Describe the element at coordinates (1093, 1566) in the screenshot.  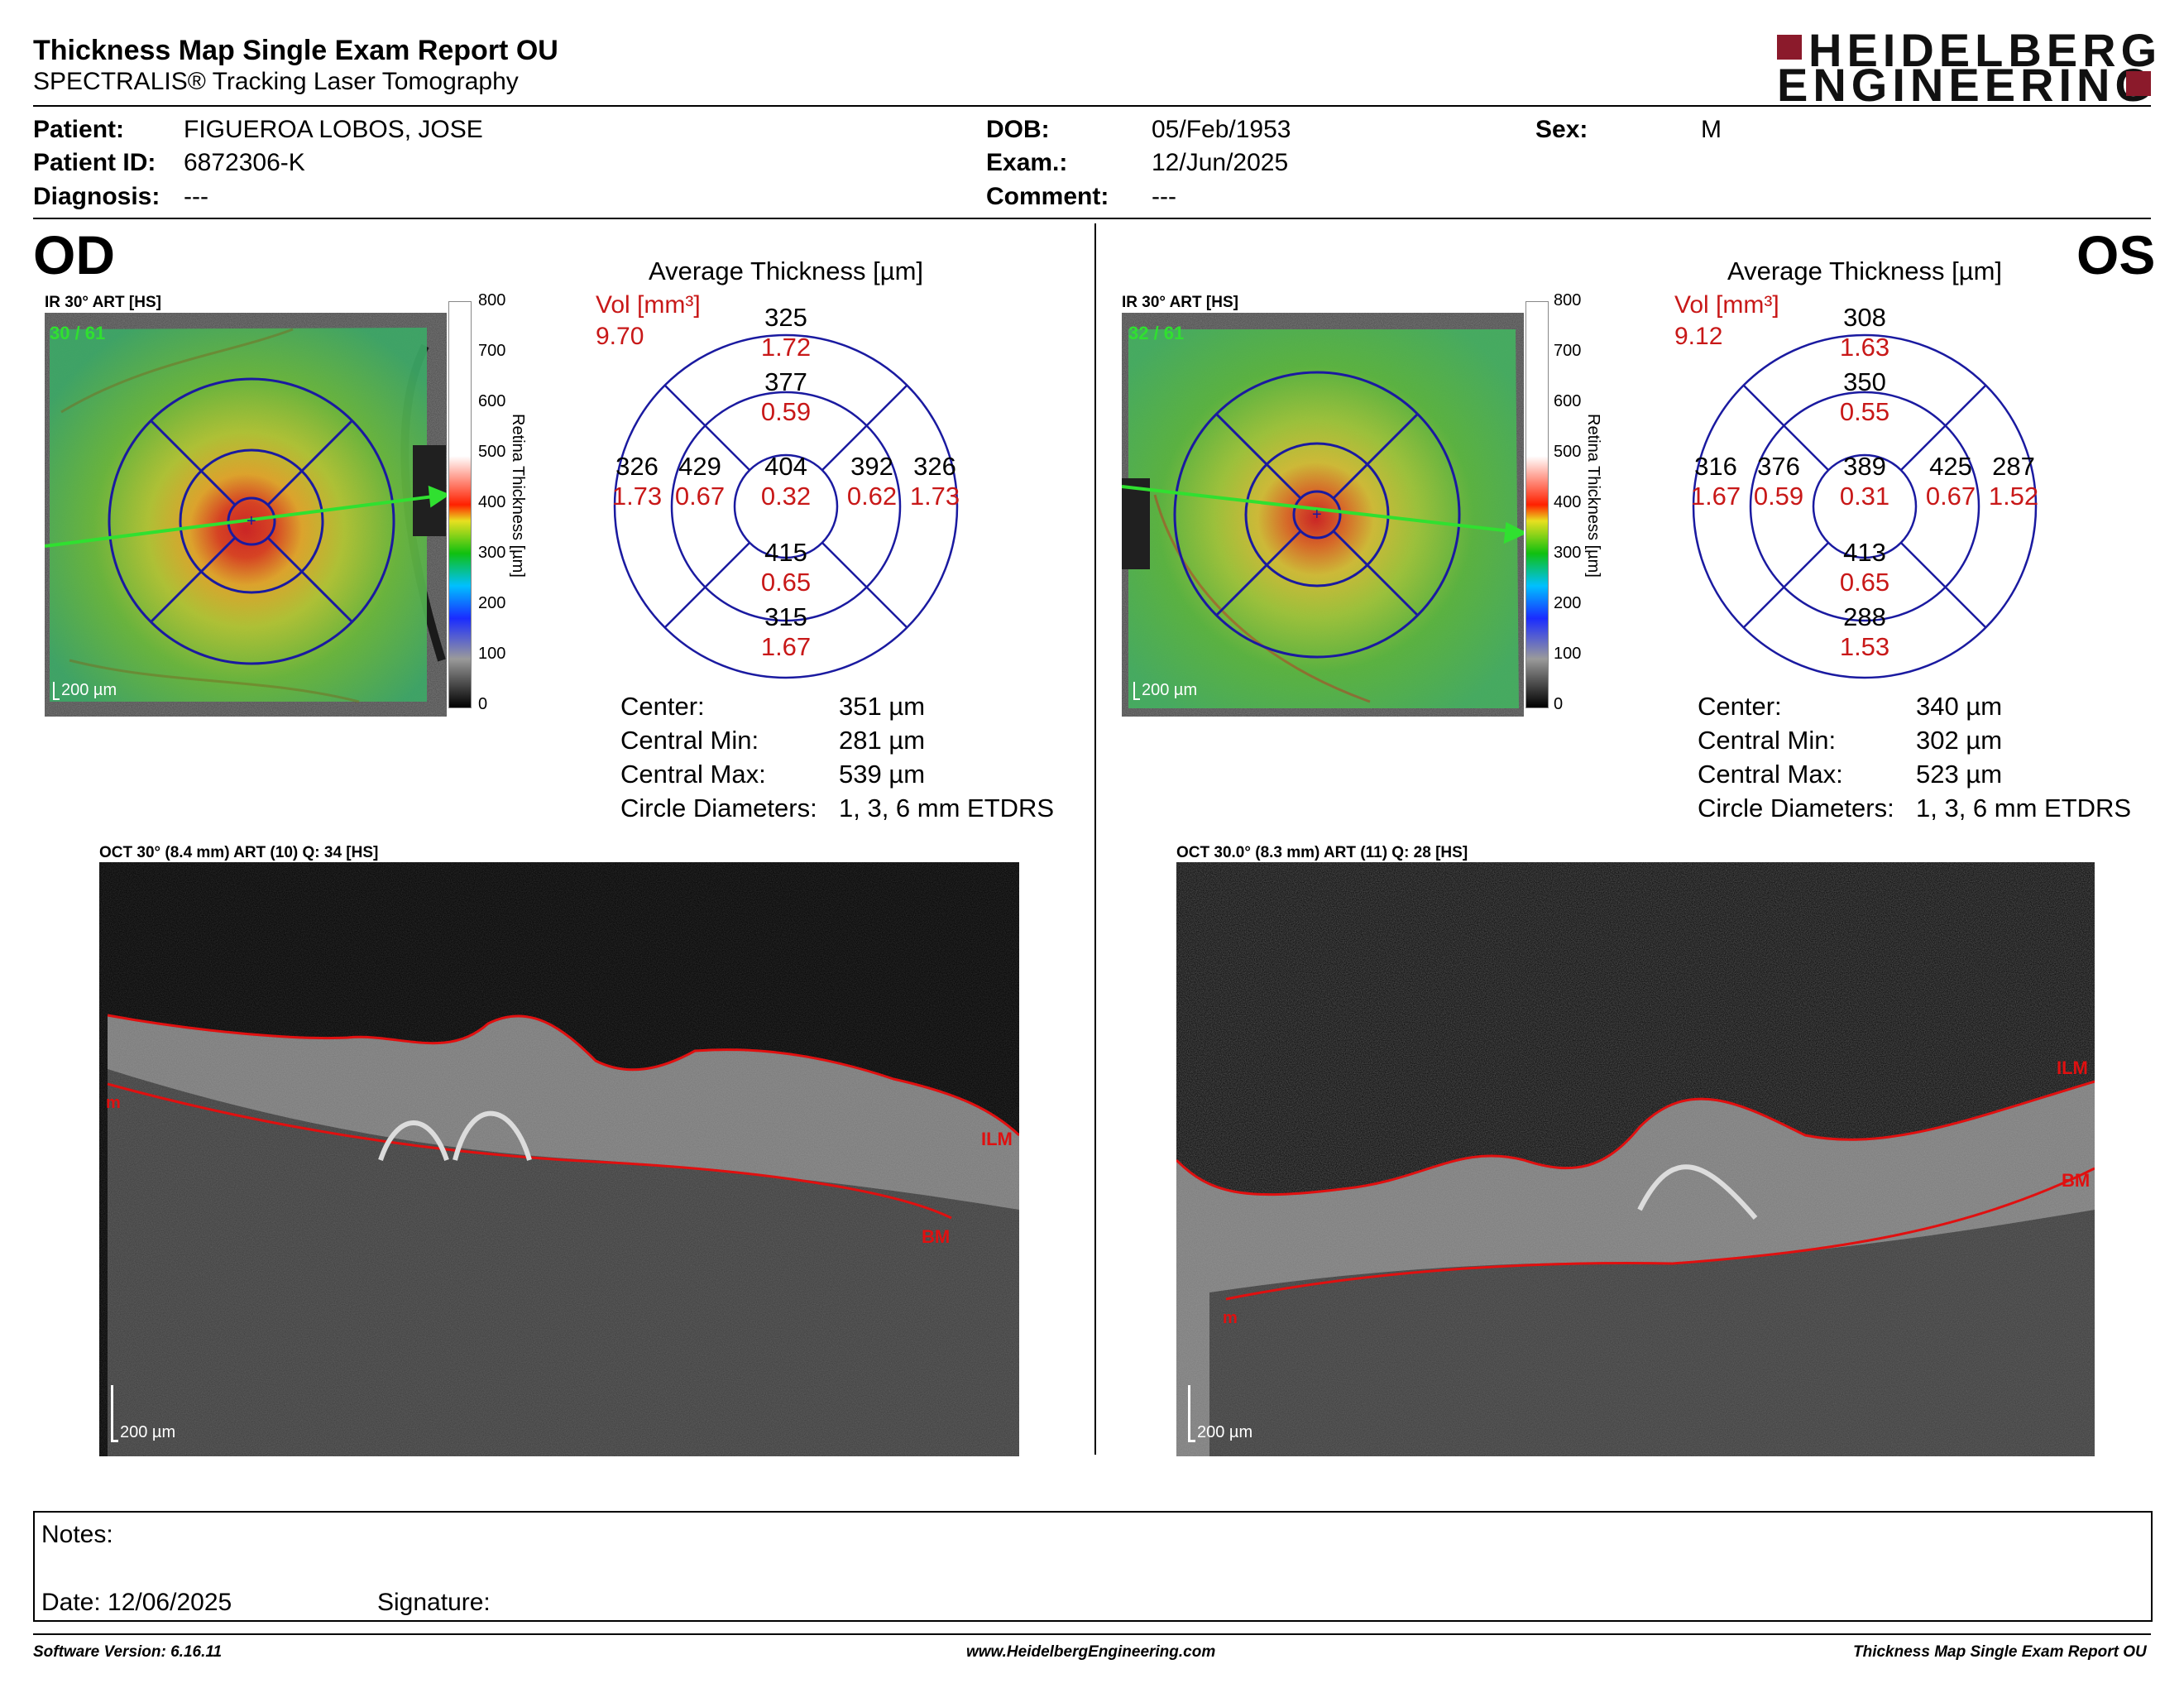
I see `notes-box: Notes: Date: 12/06/2025 Signature:` at that location.